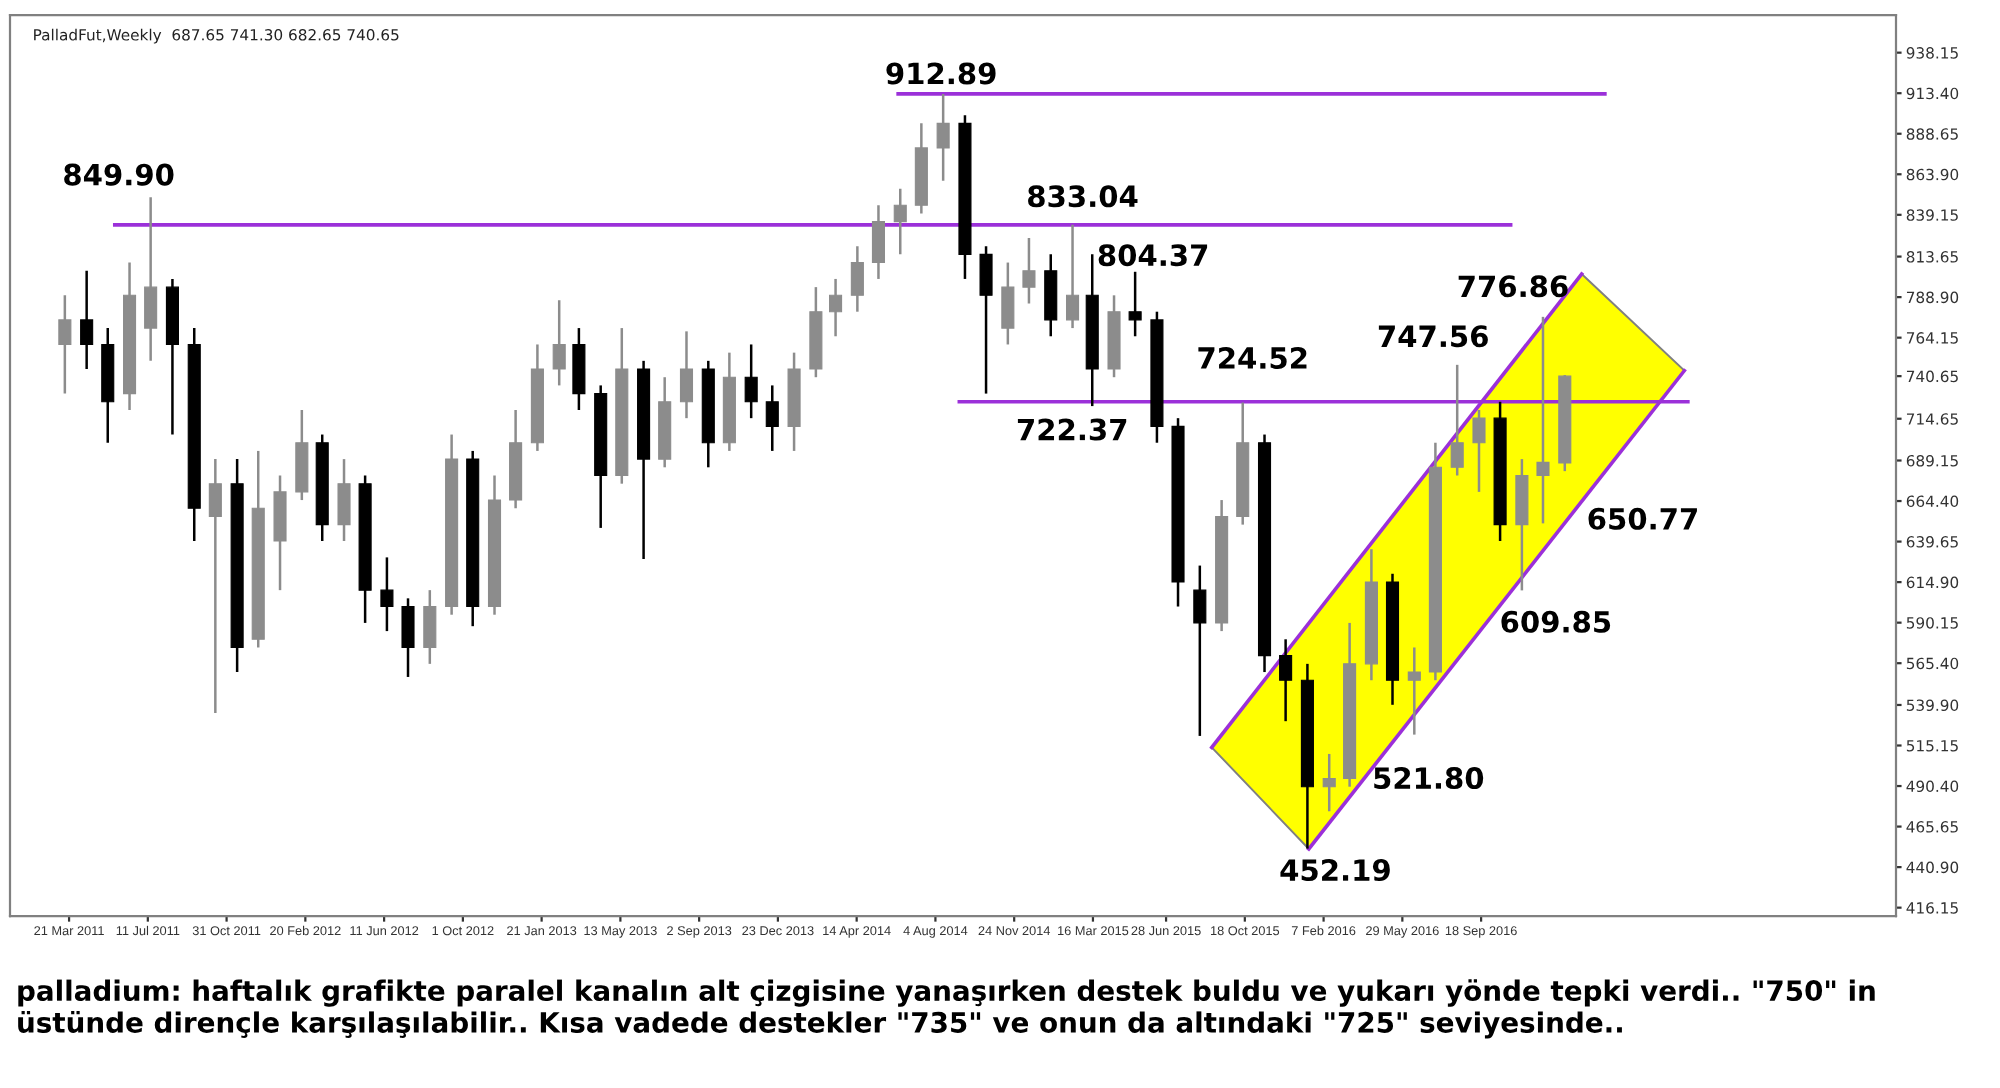 This screenshot has height=1088, width=2000. Describe the element at coordinates (1335, 870) in the screenshot. I see `annotation: 452.19` at that location.